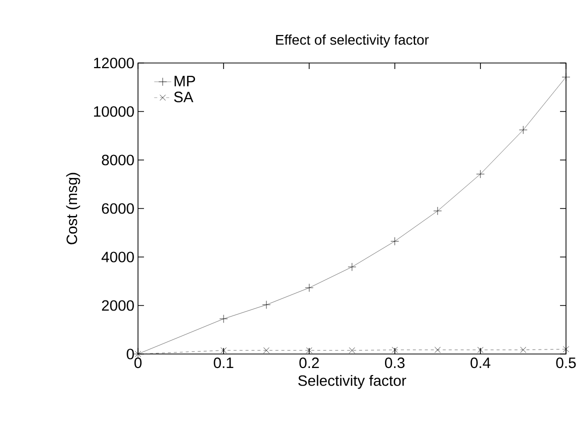  I want to click on y-tick-label: 10000, so click(114, 111).